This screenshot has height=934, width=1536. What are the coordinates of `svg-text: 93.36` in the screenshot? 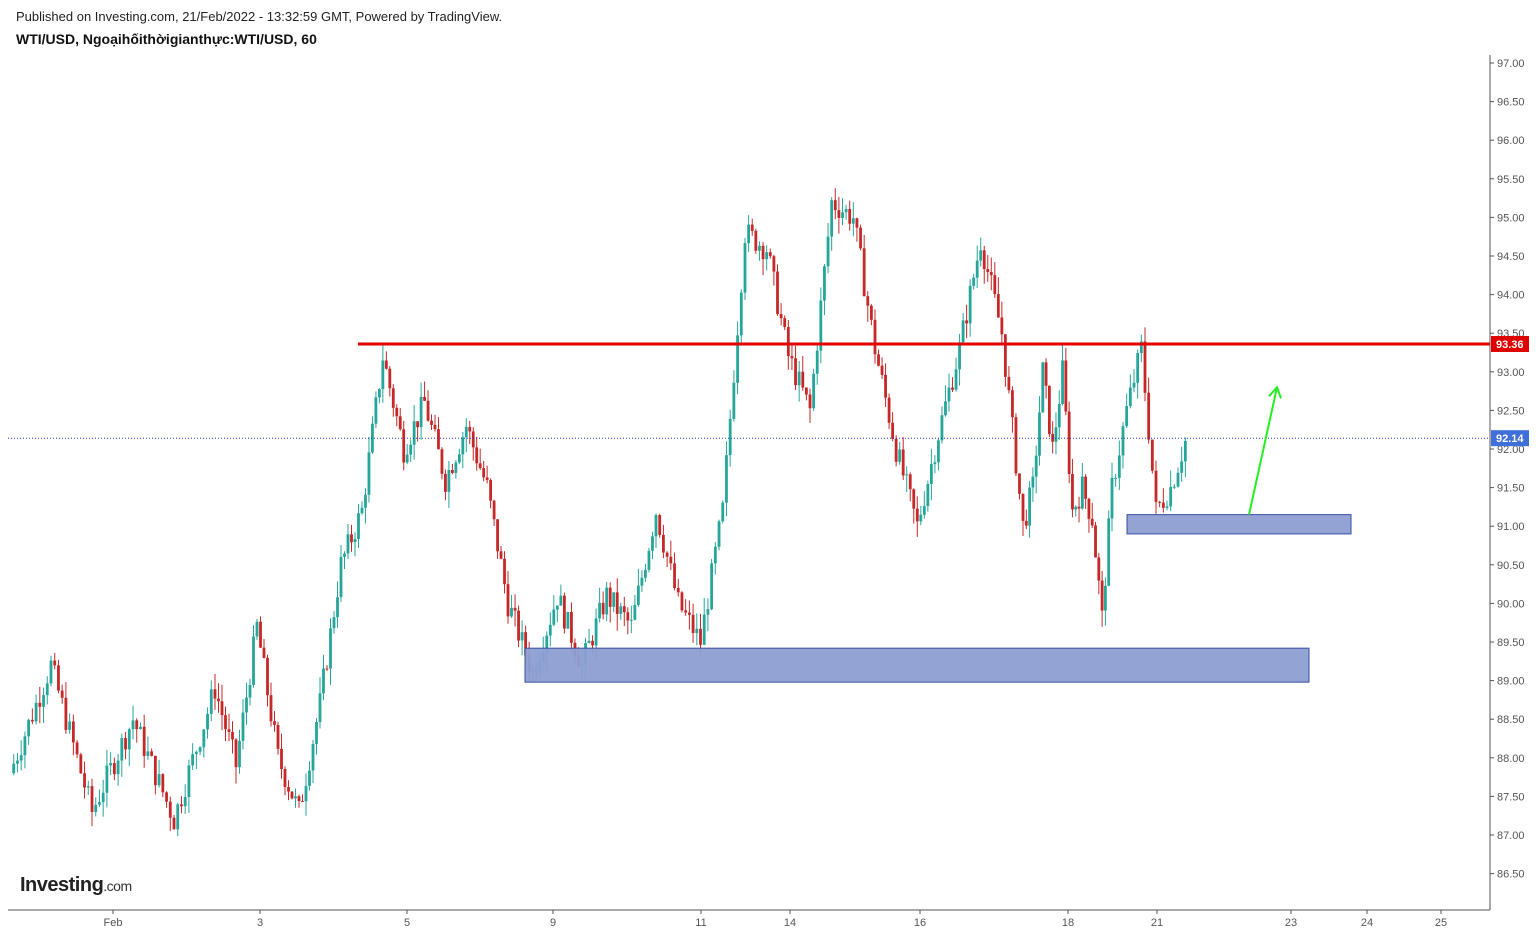 It's located at (1510, 345).